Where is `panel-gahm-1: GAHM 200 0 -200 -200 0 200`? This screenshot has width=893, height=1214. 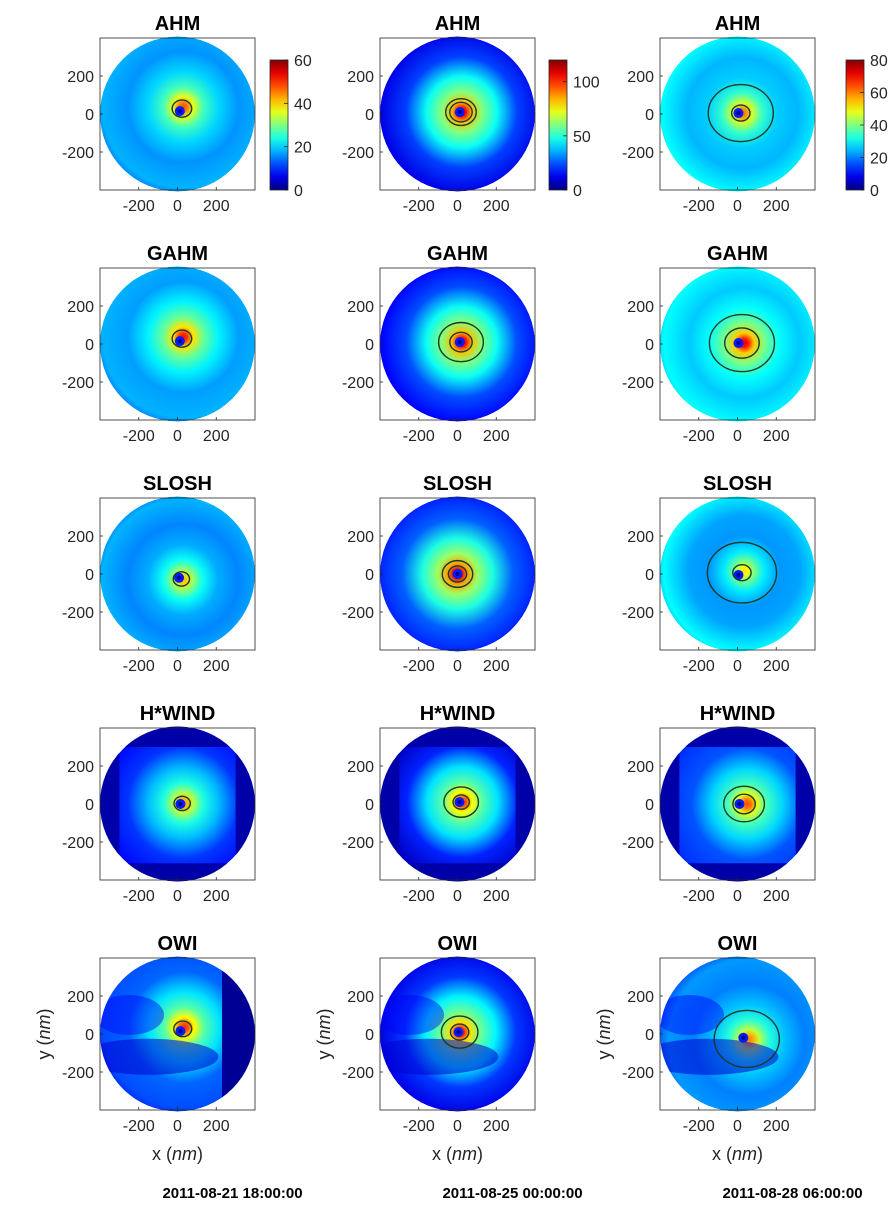
panel-gahm-1: GAHM 200 0 -200 -200 0 200 is located at coordinates (159, 344).